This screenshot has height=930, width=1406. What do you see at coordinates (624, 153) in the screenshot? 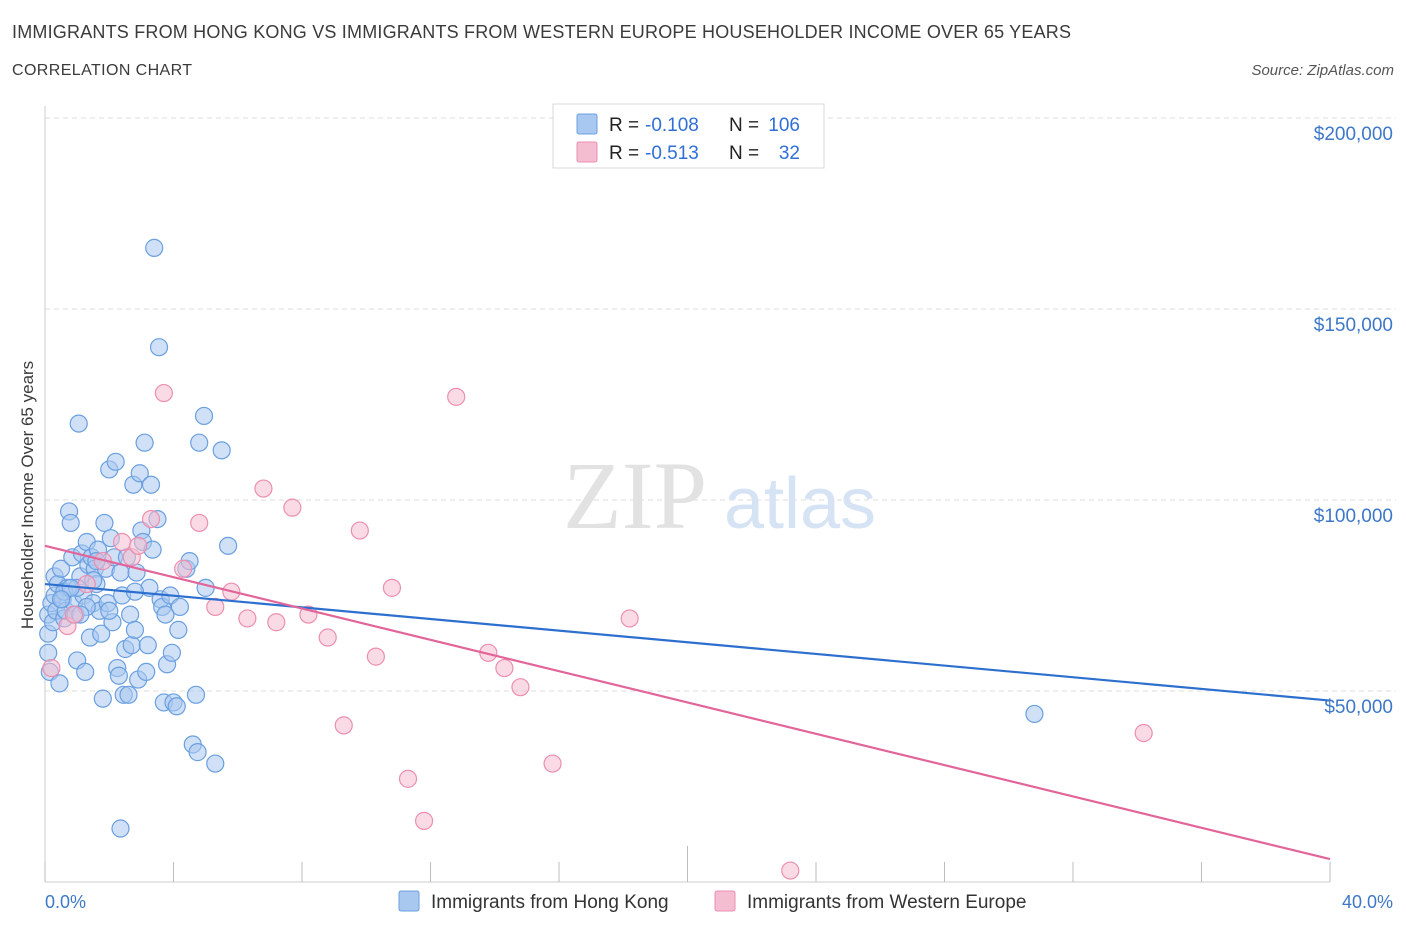
I see `legend-r-label-pink: R =` at bounding box center [624, 153].